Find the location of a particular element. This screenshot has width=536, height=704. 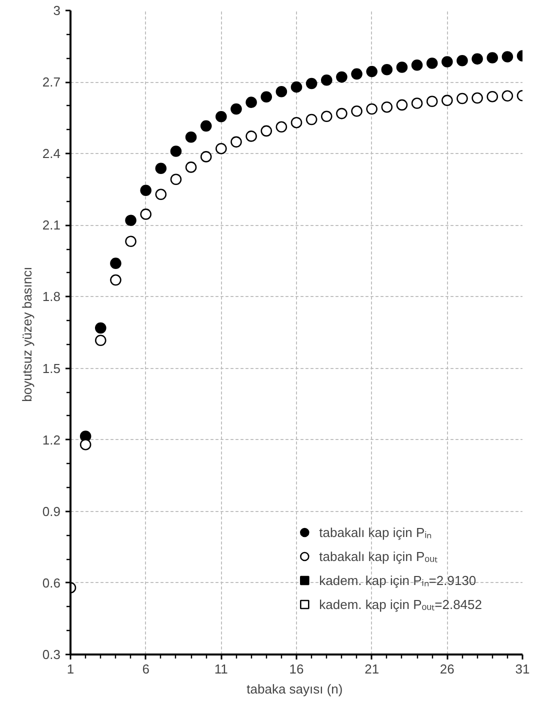

y-tick-label: 2.1 is located at coordinates (51, 225).